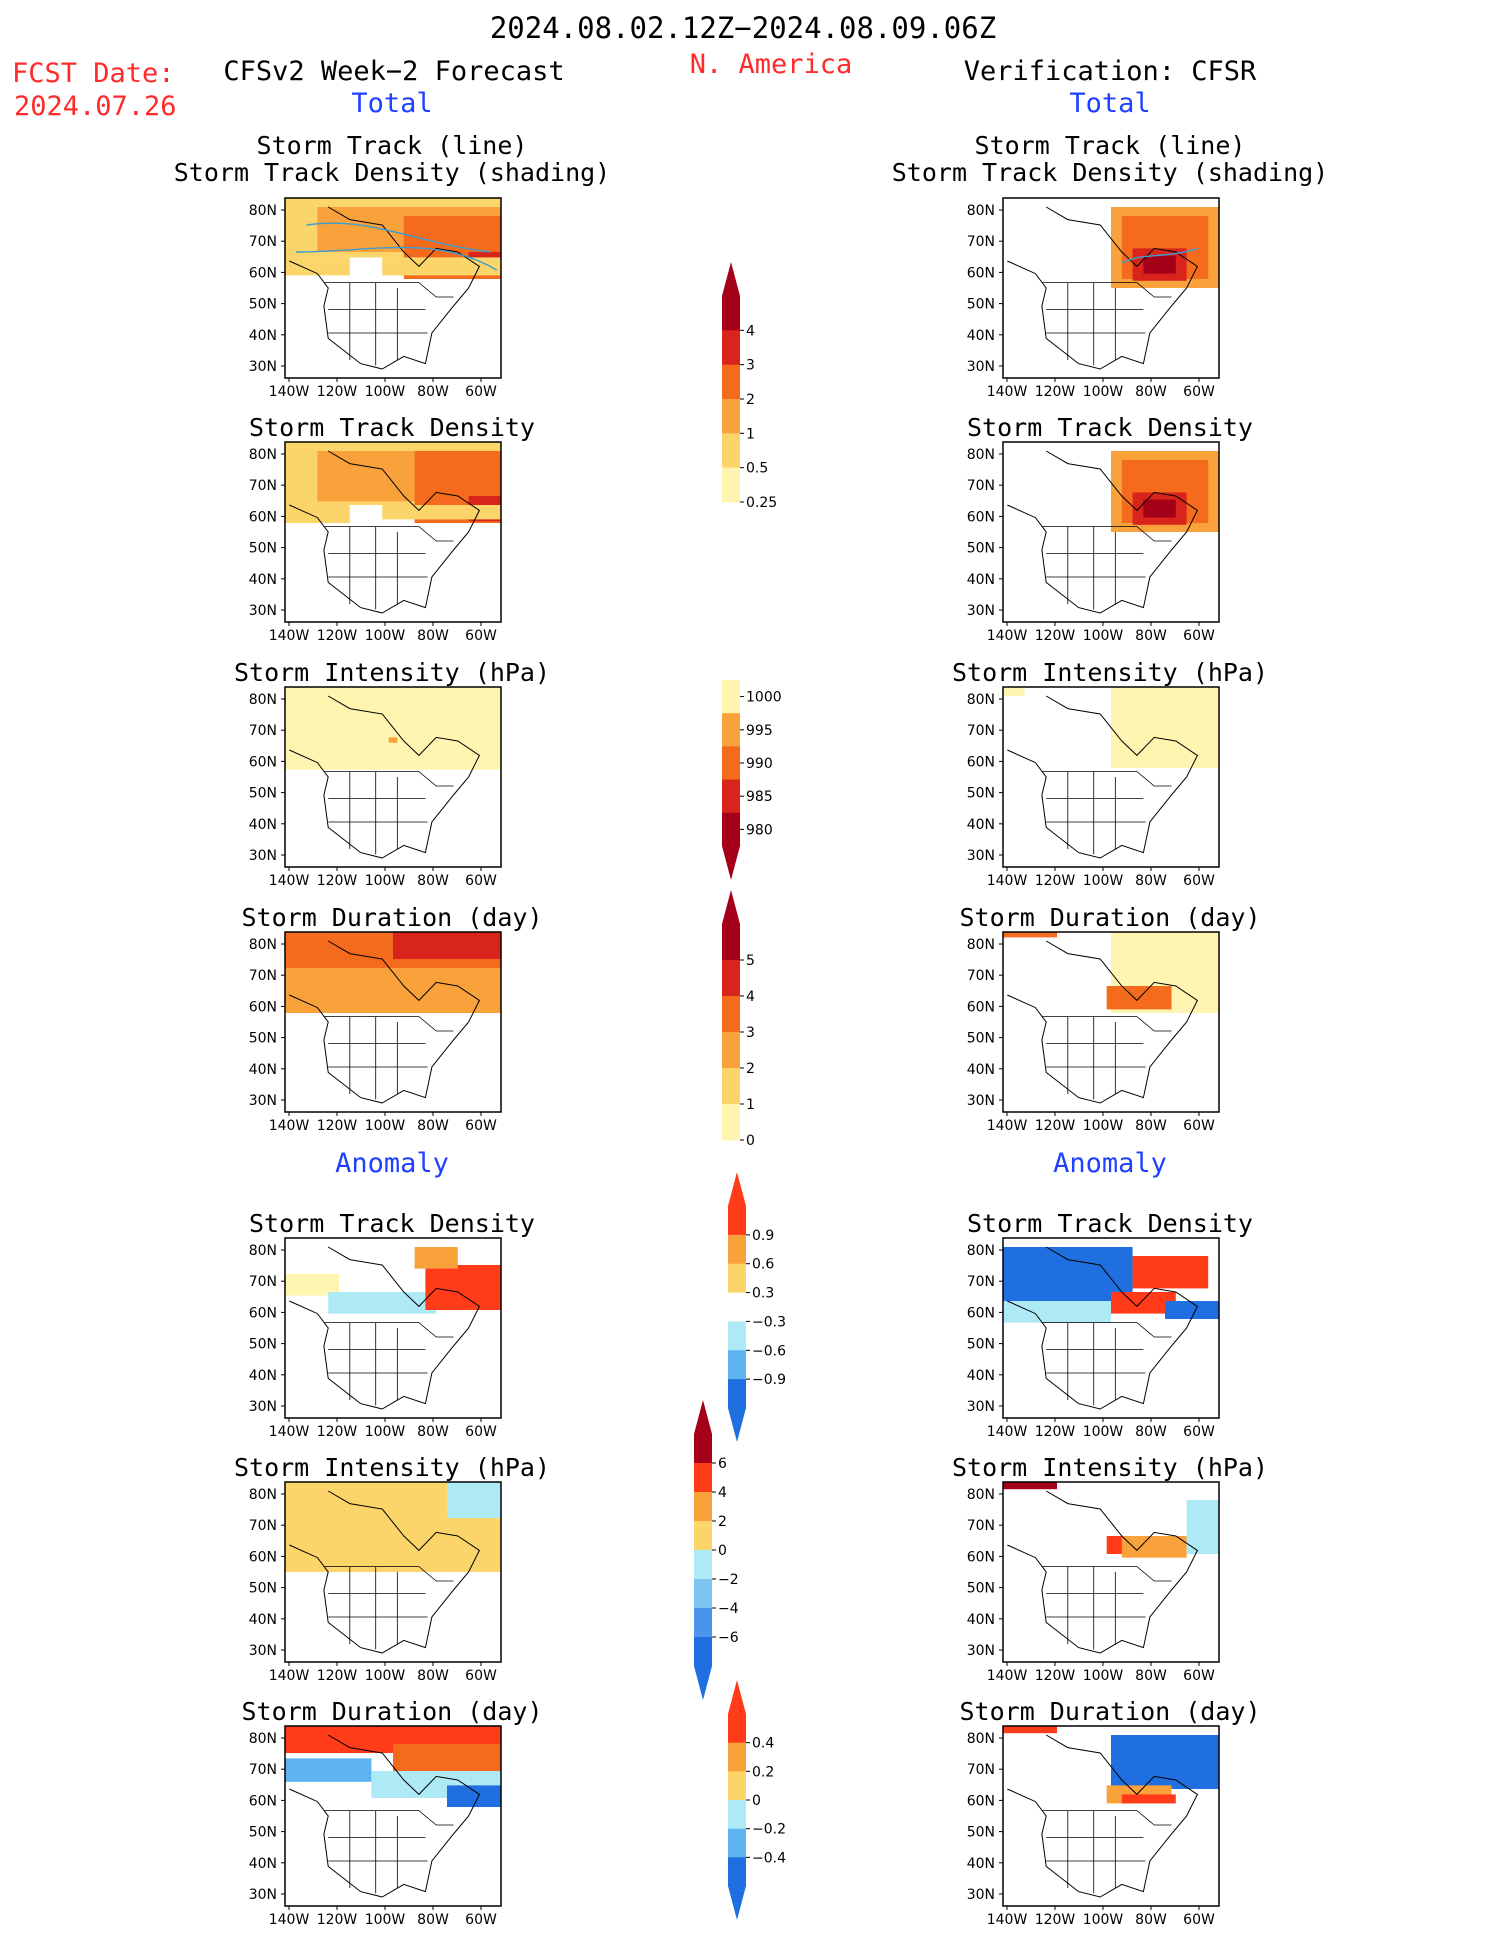 The height and width of the screenshot is (1940, 1487). What do you see at coordinates (1110, 427) in the screenshot?
I see `panel-title-total-2-verification: Storm Track Density` at bounding box center [1110, 427].